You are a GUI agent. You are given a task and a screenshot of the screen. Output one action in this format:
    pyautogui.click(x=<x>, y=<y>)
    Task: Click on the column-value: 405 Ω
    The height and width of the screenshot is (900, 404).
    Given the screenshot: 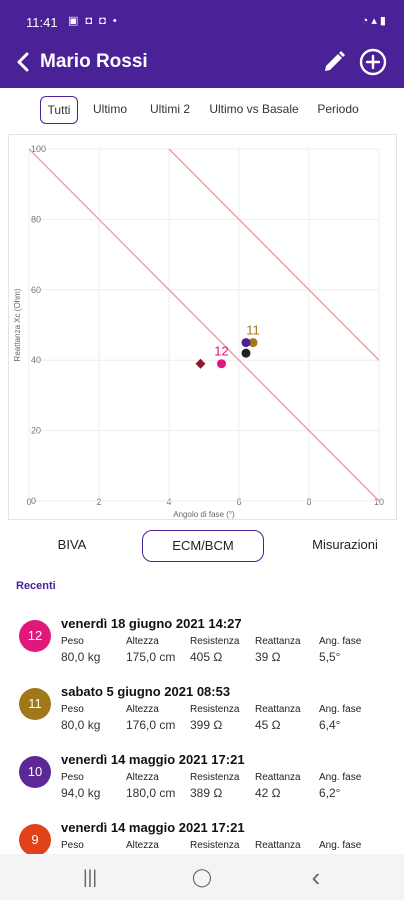 What is the action you would take?
    pyautogui.click(x=206, y=657)
    